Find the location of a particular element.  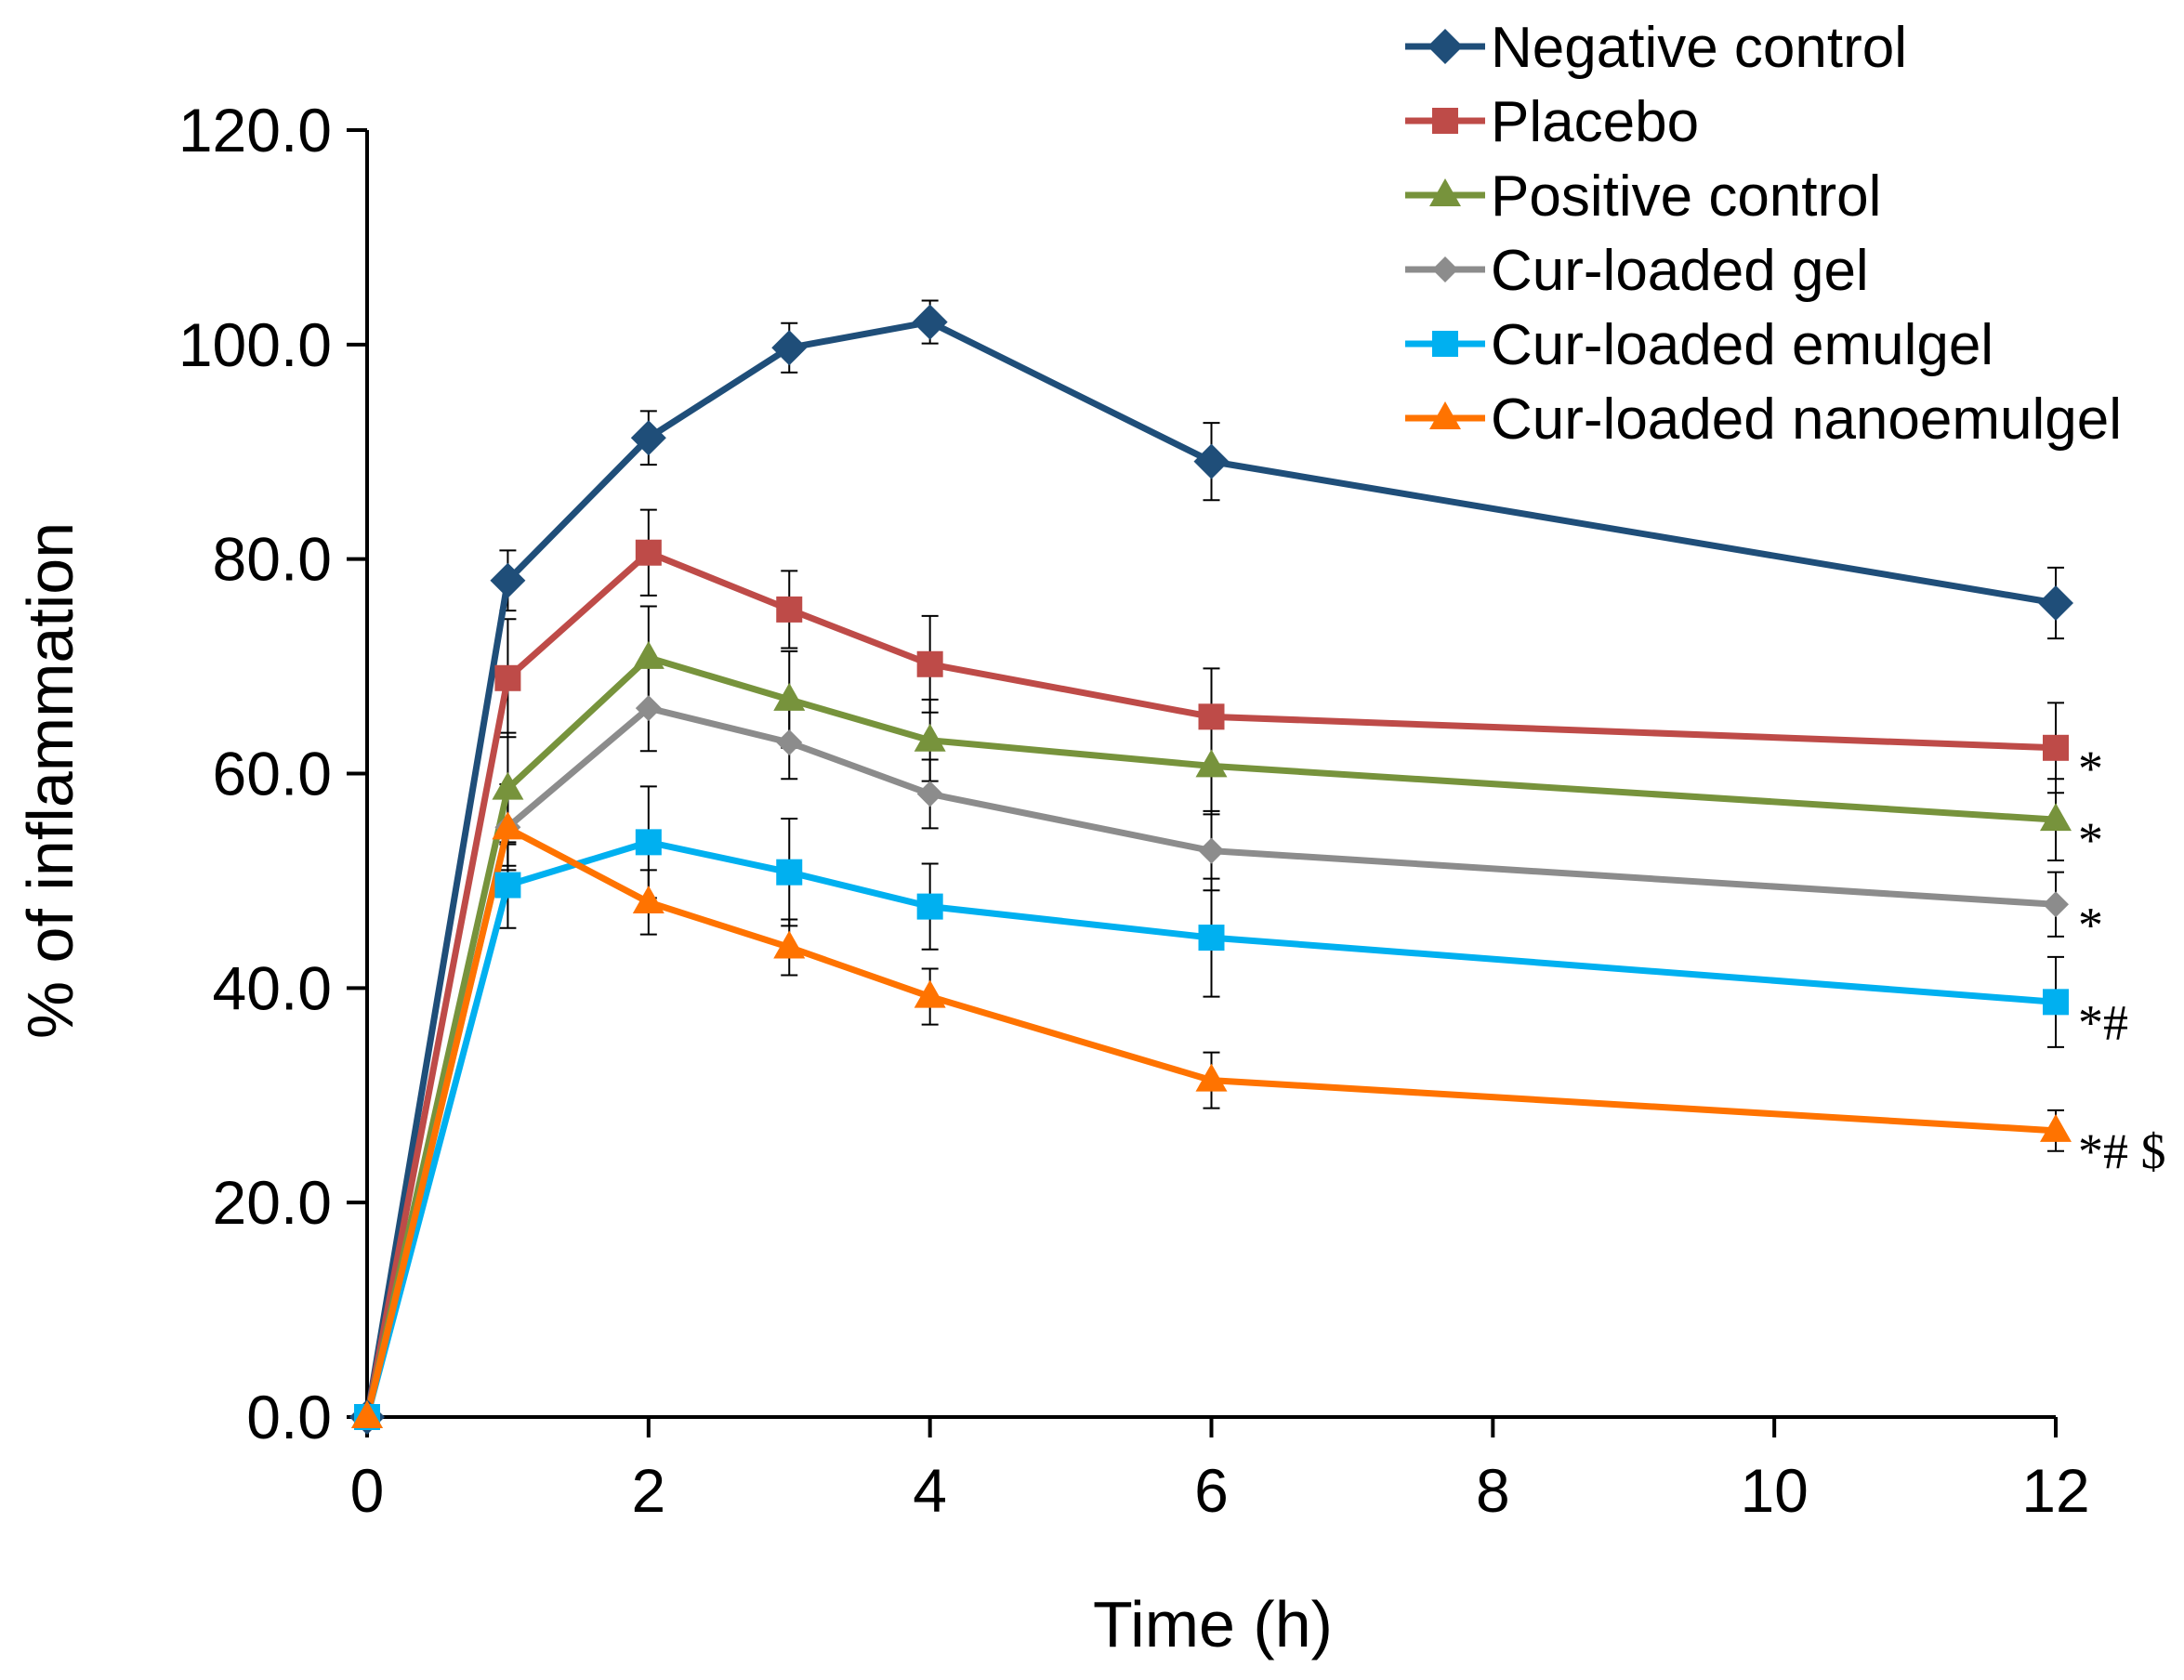

legend-cur-loaded-emulgel-label: Cur-loaded emulgel is located at coordinates (1742, 345).